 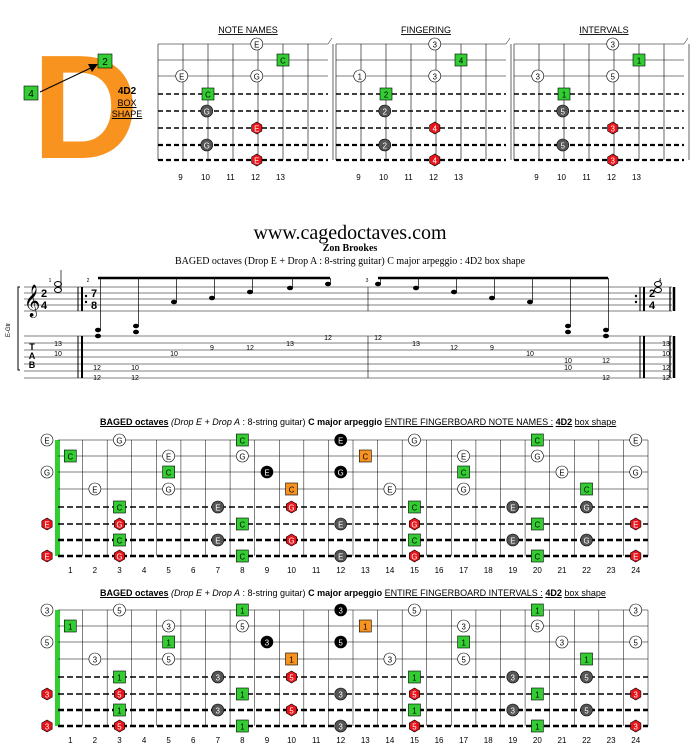 What do you see at coordinates (435, 128) in the screenshot?
I see `note-label: 4` at bounding box center [435, 128].